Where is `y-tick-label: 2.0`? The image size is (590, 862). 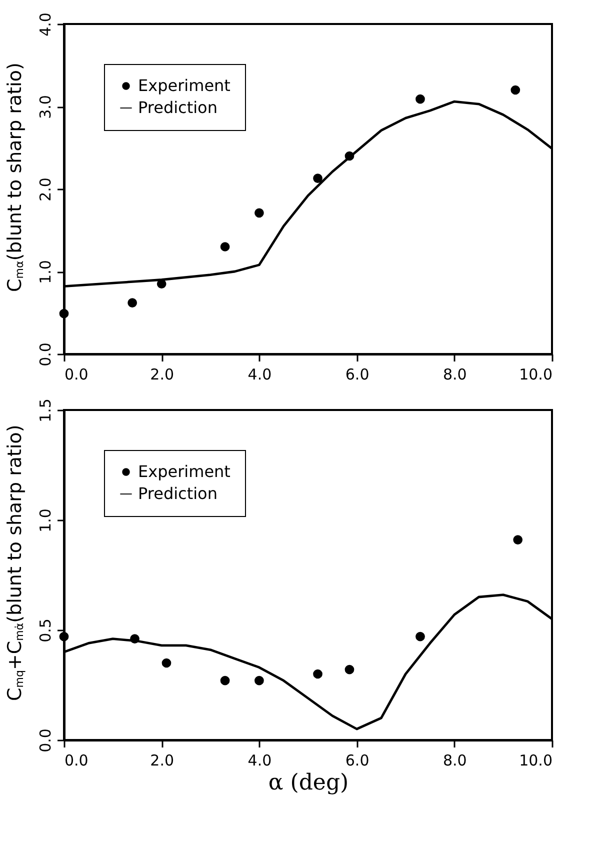 y-tick-label: 2.0 is located at coordinates (45, 190).